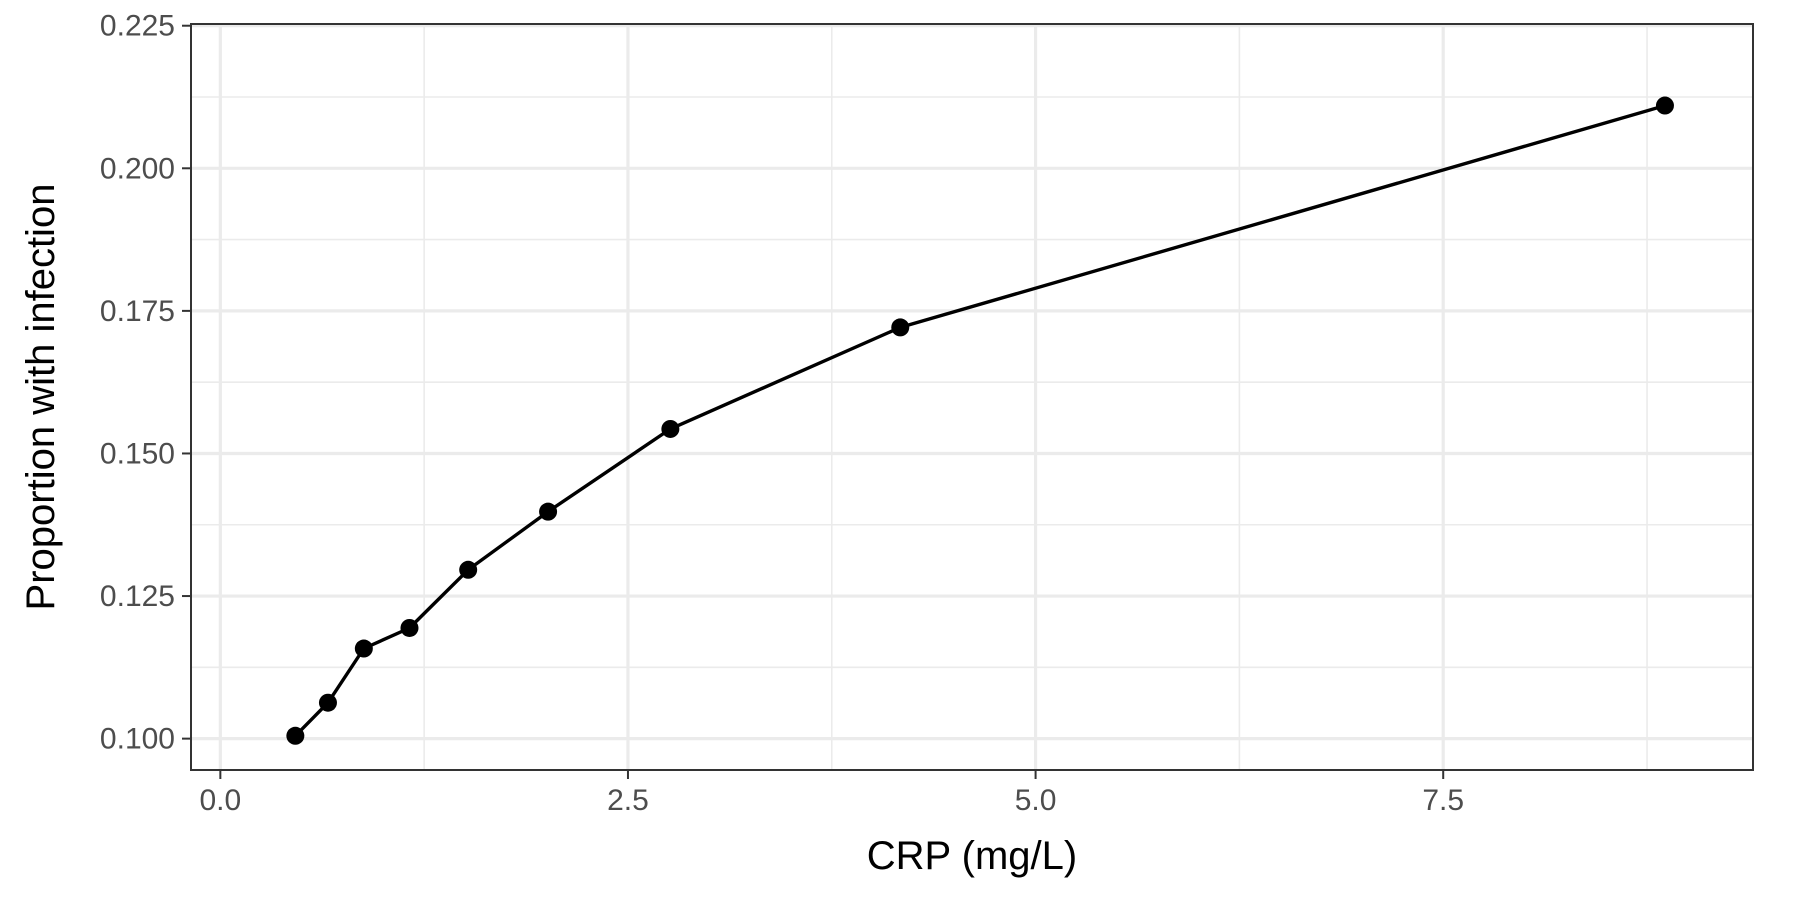  I want to click on y-axis: 0.100 0.125 0.150 0.175 0.200 0.225, so click(145, 383).